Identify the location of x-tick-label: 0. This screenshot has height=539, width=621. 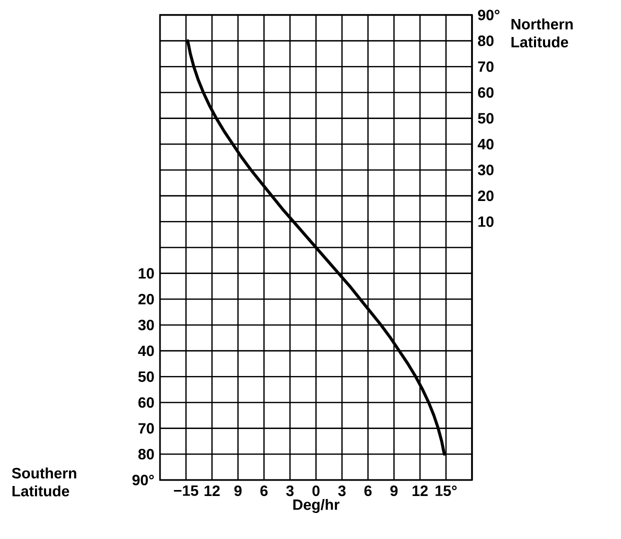
(316, 491).